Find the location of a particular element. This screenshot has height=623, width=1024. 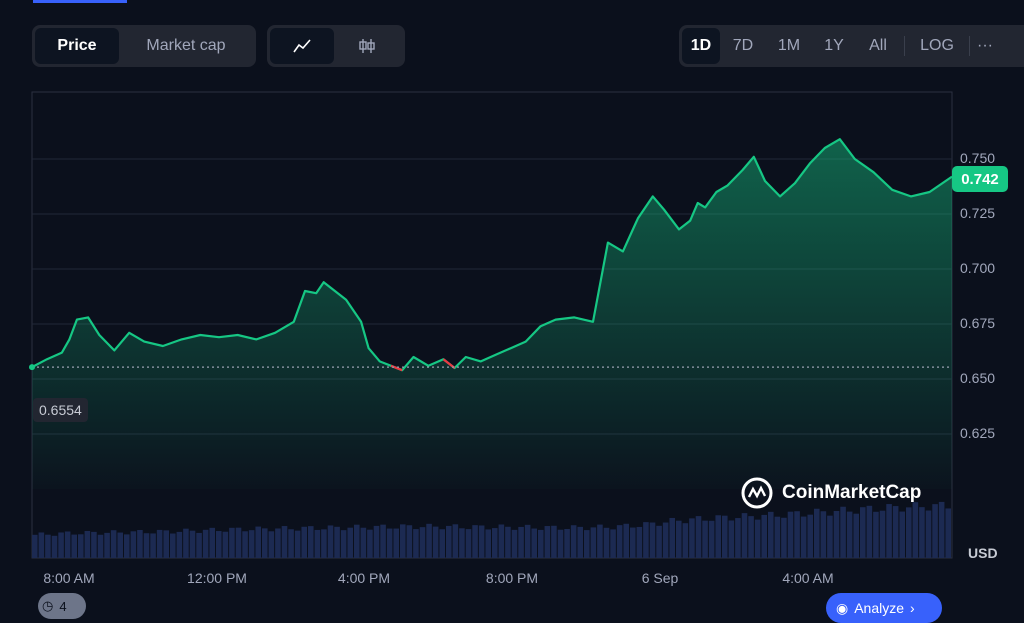

coinmarketcap-watermark: CoinMarketCap is located at coordinates (830, 493).